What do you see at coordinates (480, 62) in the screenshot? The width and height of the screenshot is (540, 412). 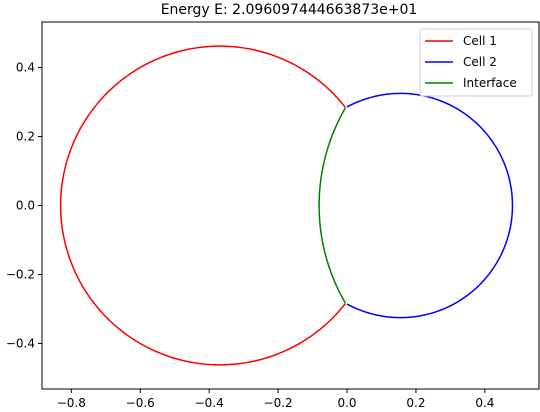 I see `legend-label: Cell 2` at bounding box center [480, 62].